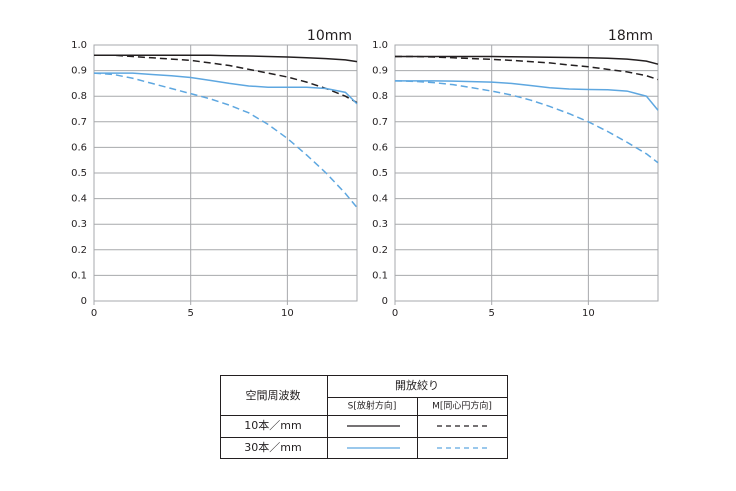  I want to click on table-row-label: 30本／mm, so click(272, 447).